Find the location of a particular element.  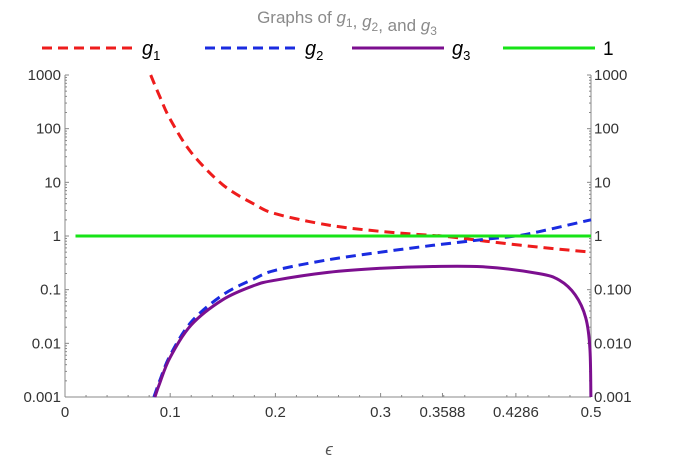

legend-label-g2: g2 is located at coordinates (314, 50).